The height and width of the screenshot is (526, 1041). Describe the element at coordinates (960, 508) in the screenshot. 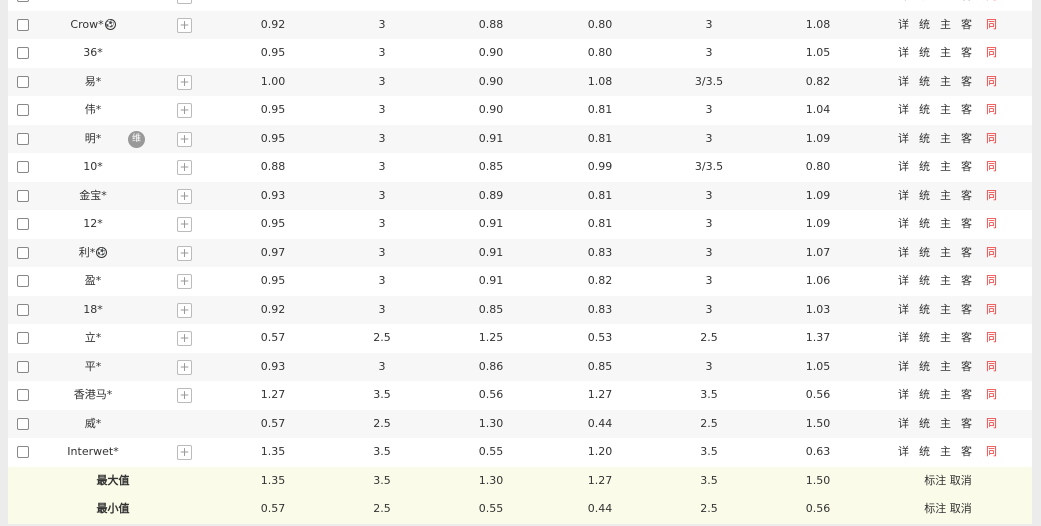

I see `cancel-link: 取消` at that location.